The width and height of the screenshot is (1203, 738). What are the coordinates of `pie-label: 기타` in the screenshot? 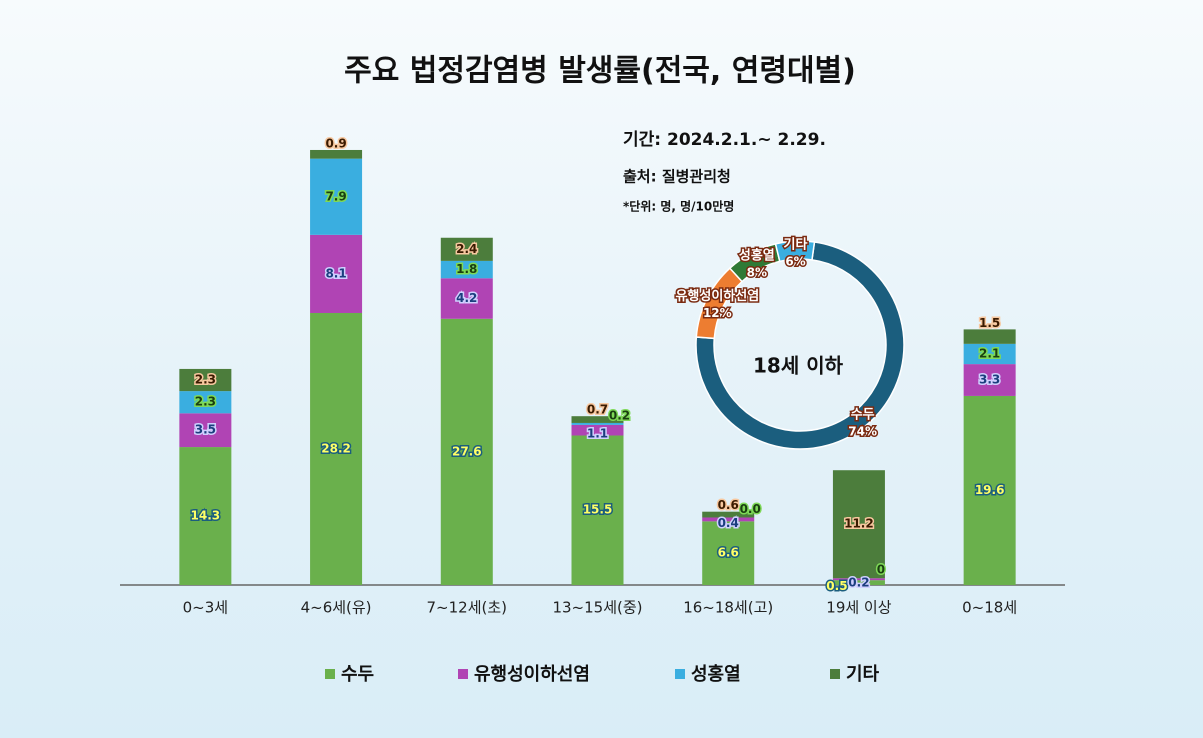 It's located at (796, 245).